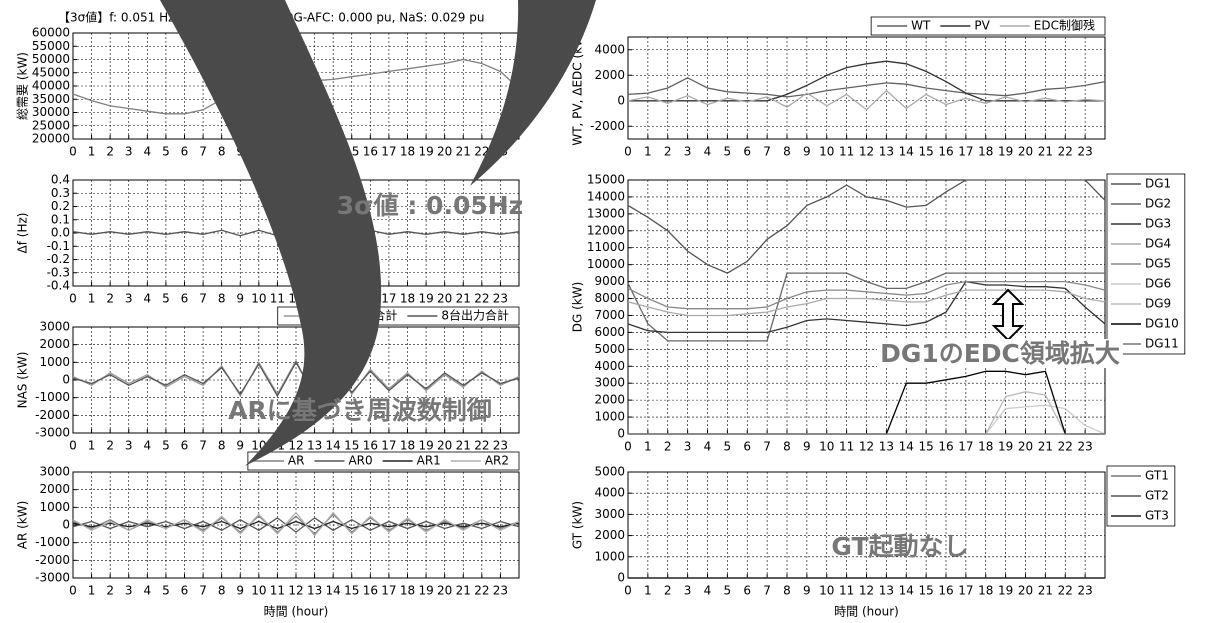 The height and width of the screenshot is (623, 1205). What do you see at coordinates (1157, 516) in the screenshot?
I see `legend-label: GT3` at bounding box center [1157, 516].